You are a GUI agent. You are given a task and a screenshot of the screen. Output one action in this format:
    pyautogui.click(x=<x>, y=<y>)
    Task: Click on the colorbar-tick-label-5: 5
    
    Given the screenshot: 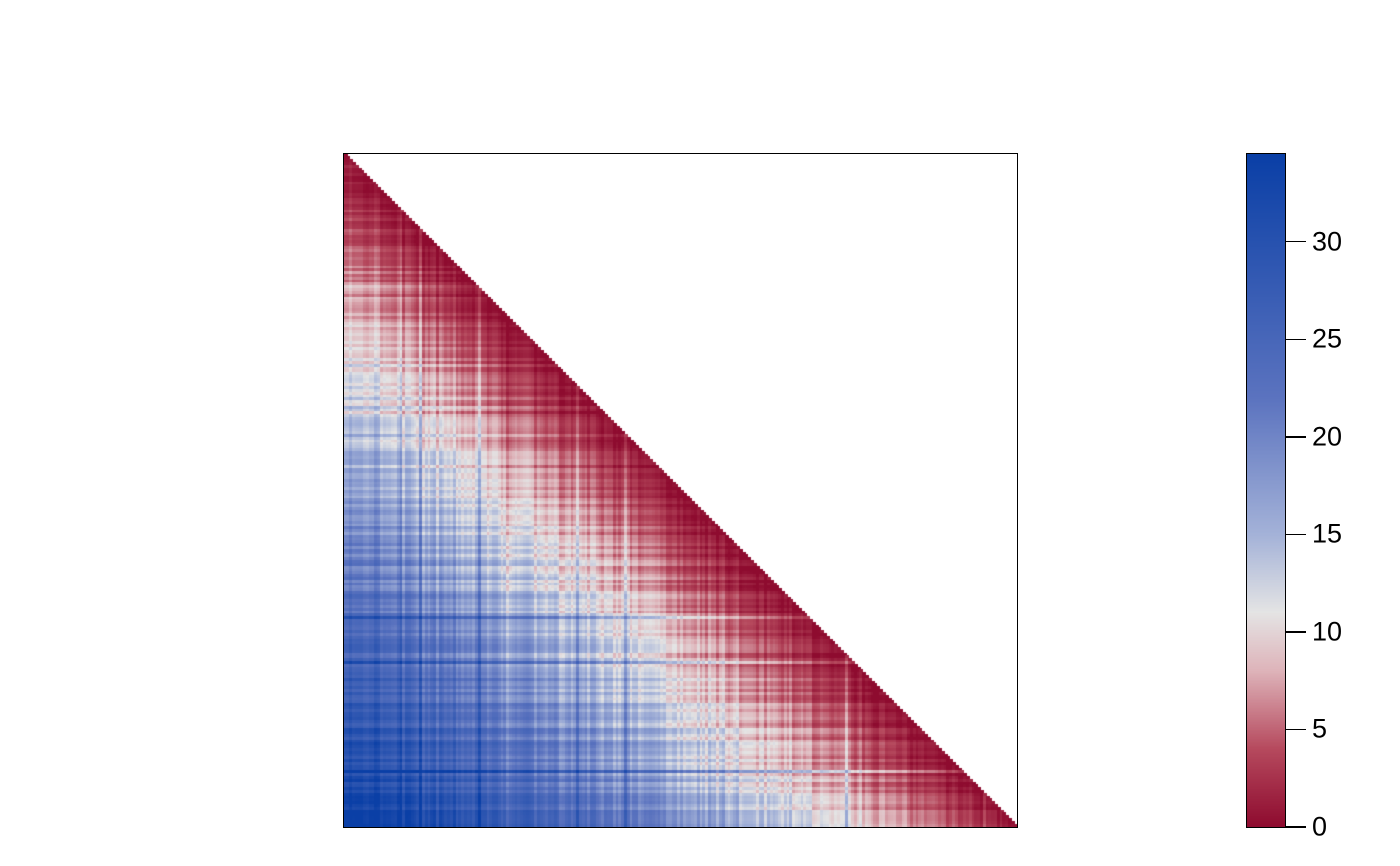 What is the action you would take?
    pyautogui.click(x=1320, y=728)
    